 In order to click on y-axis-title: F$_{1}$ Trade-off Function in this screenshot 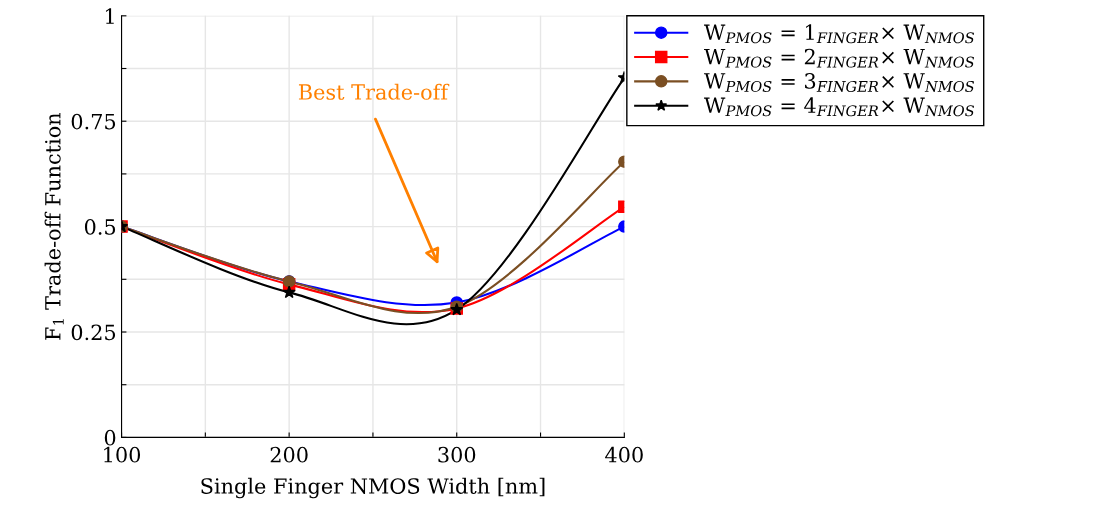, I will do `click(54, 226)`.